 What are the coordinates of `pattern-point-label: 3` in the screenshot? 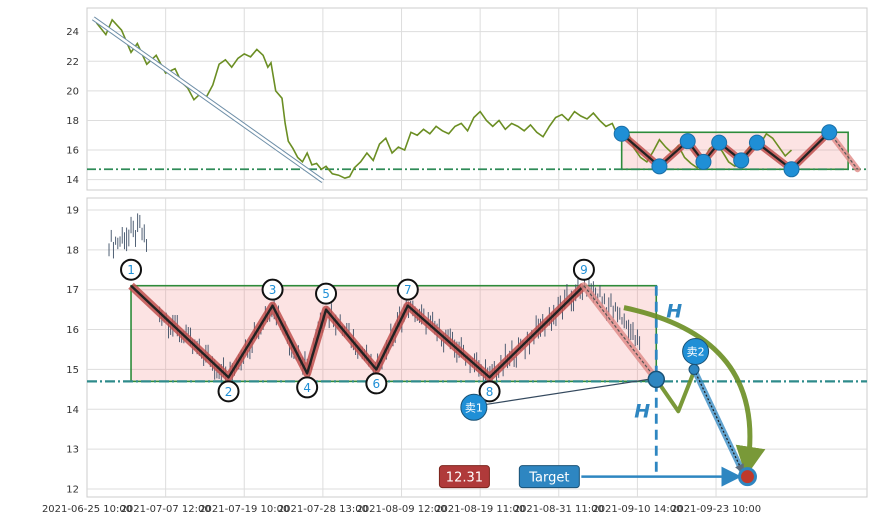 It's located at (273, 290).